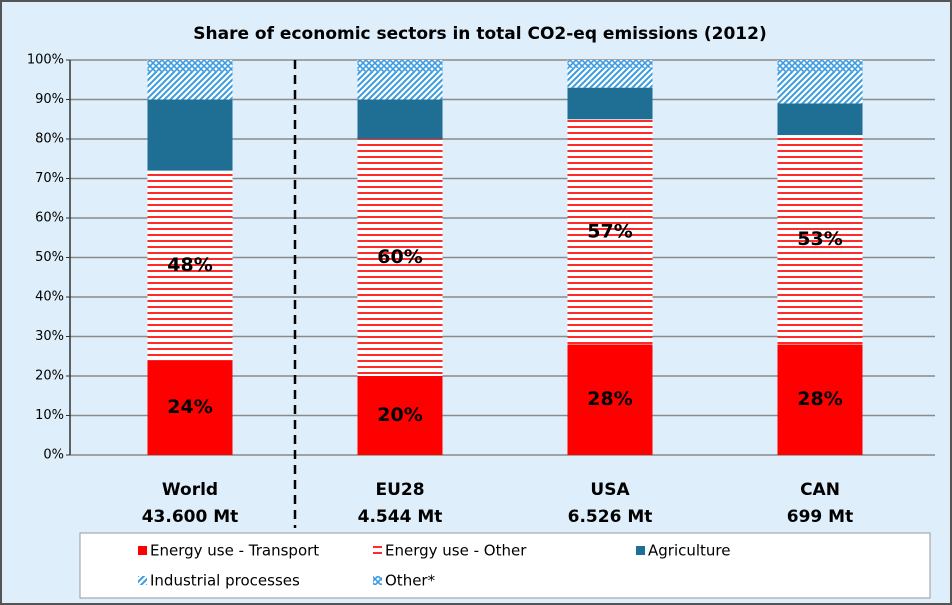 This screenshot has height=605, width=952. Describe the element at coordinates (689, 551) in the screenshot. I see `legend-label: Agriculture` at that location.